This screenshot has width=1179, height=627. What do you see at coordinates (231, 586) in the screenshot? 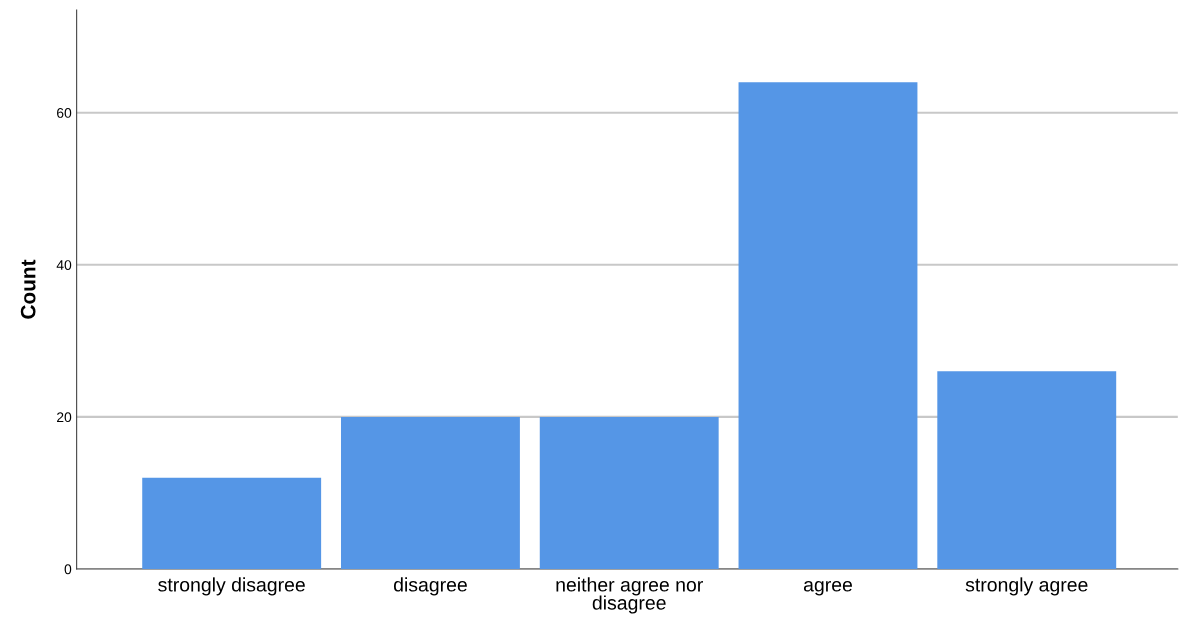
I see `x-tick-label: strongly disagree` at bounding box center [231, 586].